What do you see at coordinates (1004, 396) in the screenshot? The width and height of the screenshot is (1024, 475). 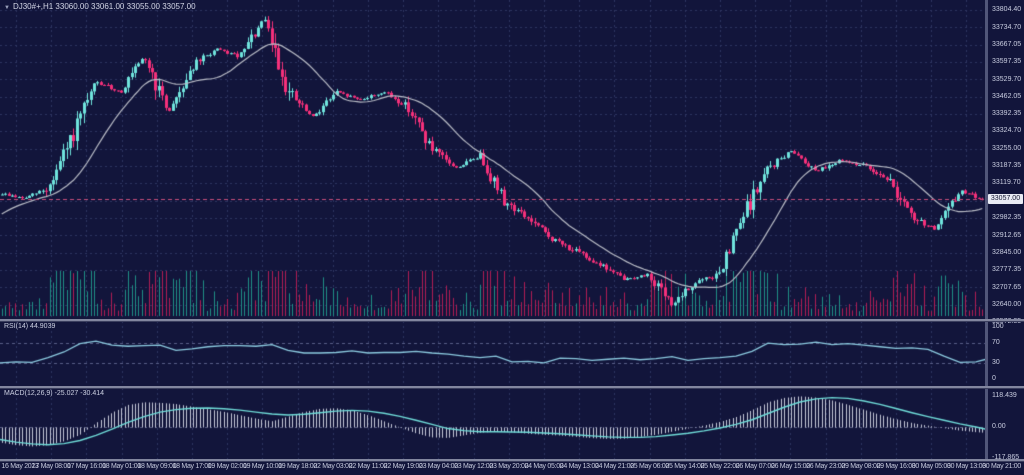 I see `macd-tick-label: 118.439` at bounding box center [1004, 396].